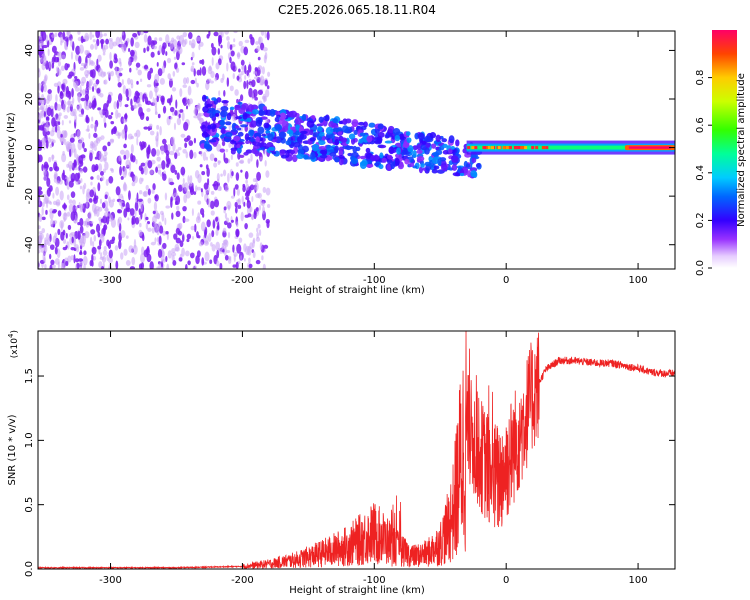 This screenshot has height=600, width=750. I want to click on y-tick-label: 1.0, so click(29, 440).